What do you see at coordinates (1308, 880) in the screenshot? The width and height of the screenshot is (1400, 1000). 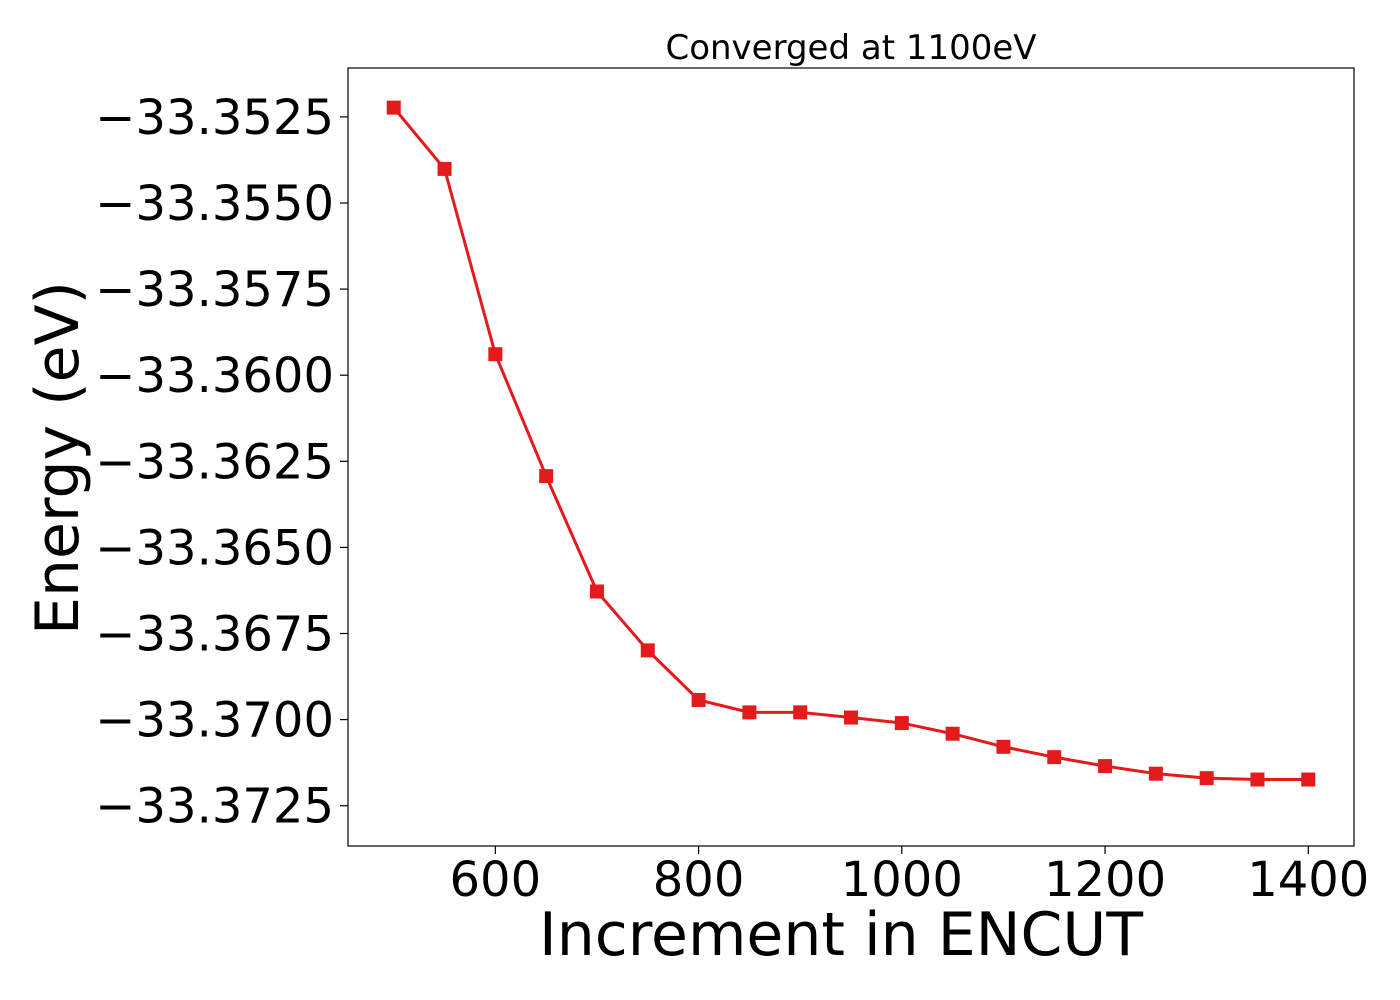 I see `x-tick-label: 1400` at bounding box center [1308, 880].